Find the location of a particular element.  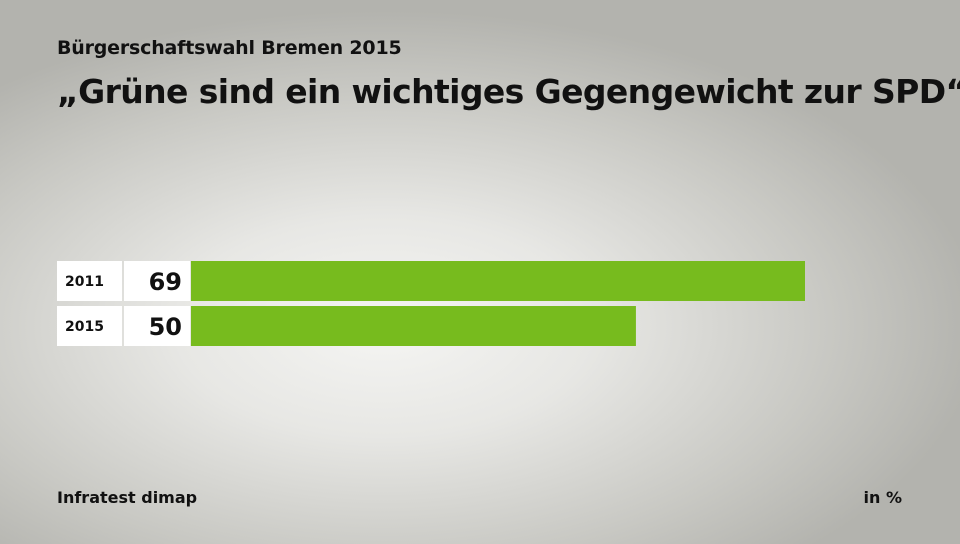

value-label-2011: 69 is located at coordinates (165, 282).